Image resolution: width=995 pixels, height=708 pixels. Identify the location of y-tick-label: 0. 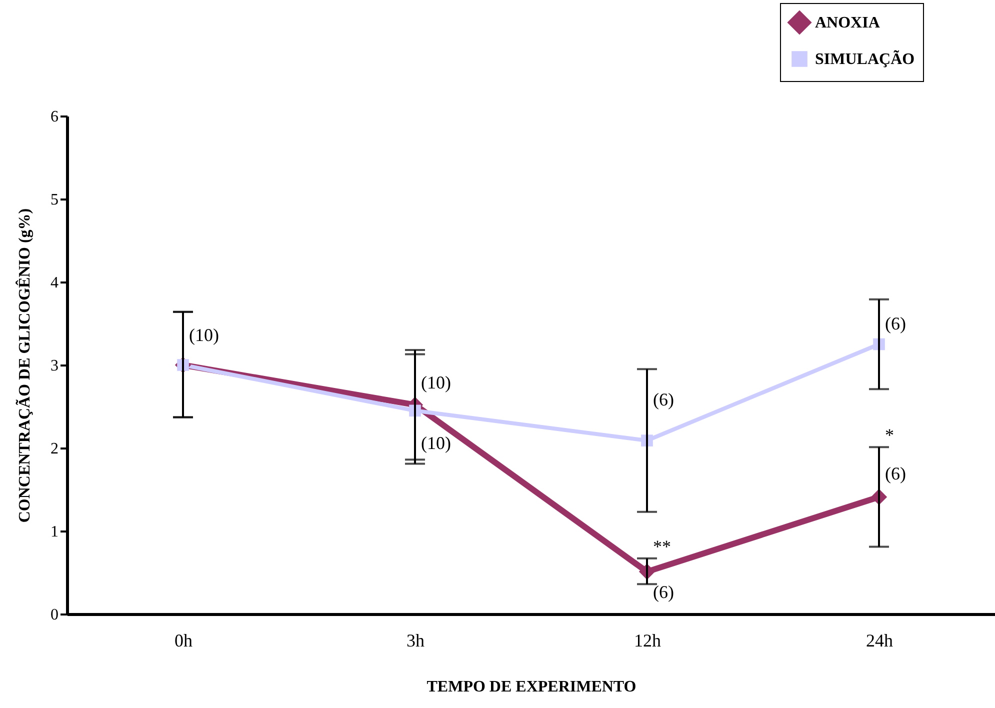
(54, 615).